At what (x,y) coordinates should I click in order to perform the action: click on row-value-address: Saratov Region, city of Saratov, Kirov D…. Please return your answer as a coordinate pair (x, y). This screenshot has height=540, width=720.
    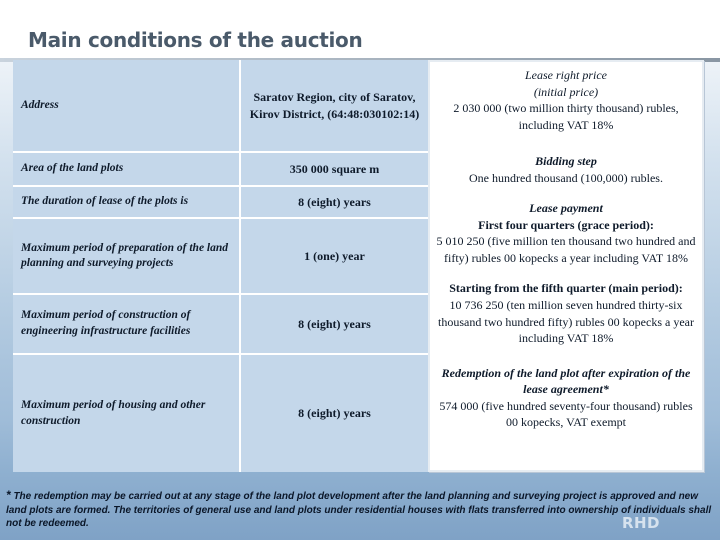
    Looking at the image, I should click on (334, 106).